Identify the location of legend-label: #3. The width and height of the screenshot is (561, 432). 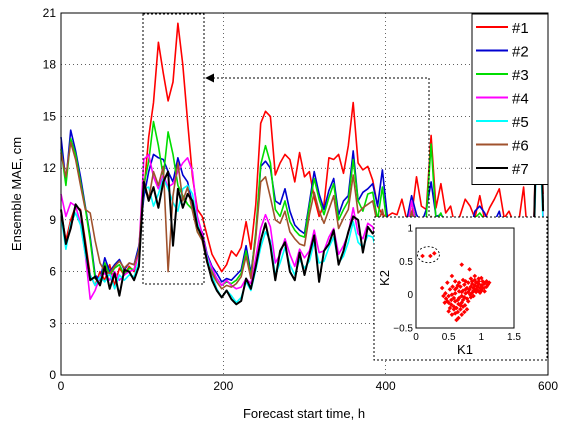
(520, 75).